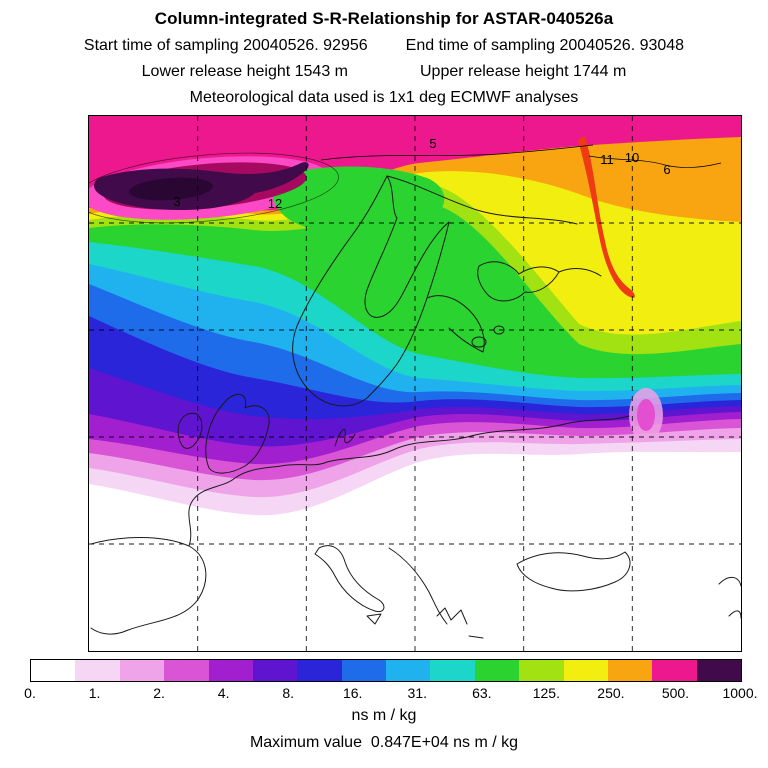  I want to click on coast-balkans-greece, so click(436, 593).